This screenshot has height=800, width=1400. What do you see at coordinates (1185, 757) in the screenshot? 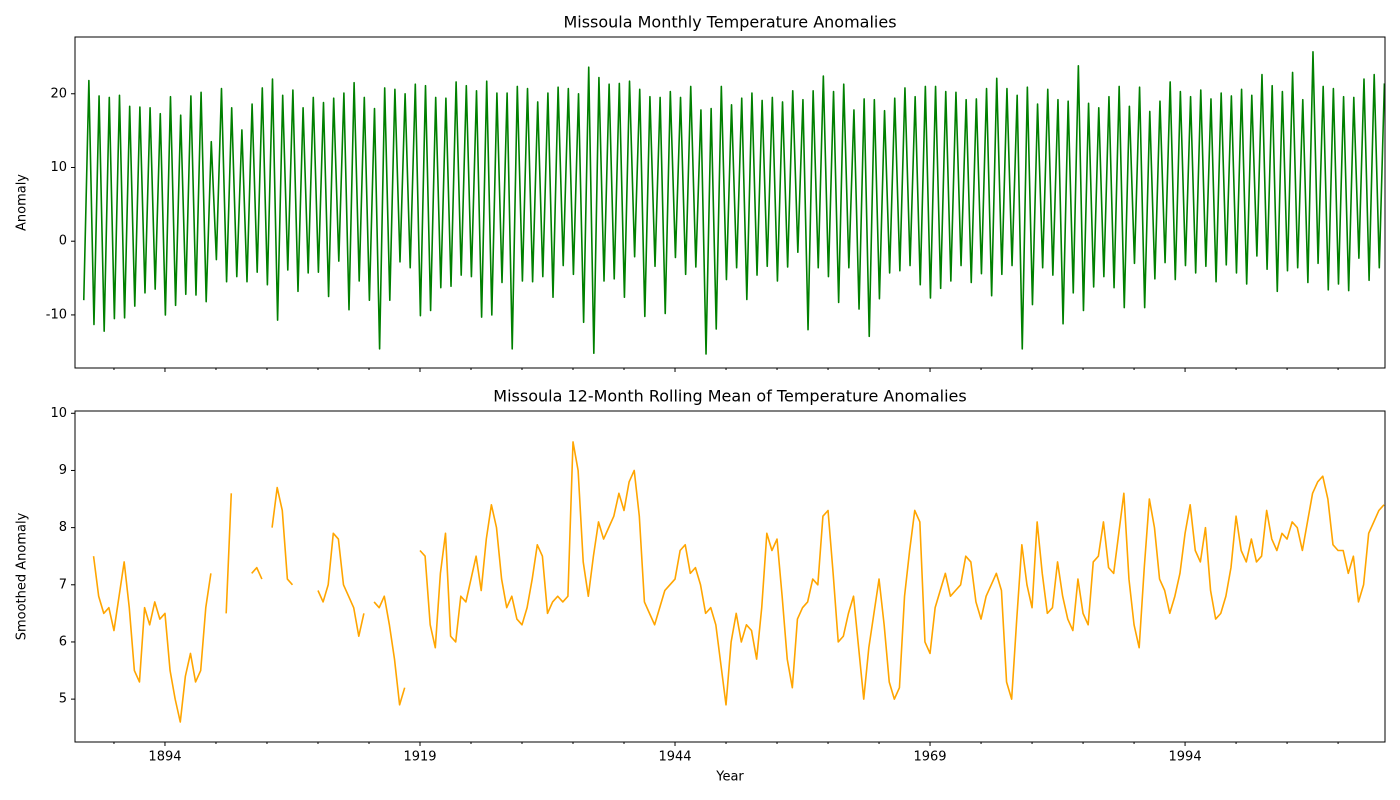
I see `x-tick-label: 1994` at bounding box center [1185, 757].